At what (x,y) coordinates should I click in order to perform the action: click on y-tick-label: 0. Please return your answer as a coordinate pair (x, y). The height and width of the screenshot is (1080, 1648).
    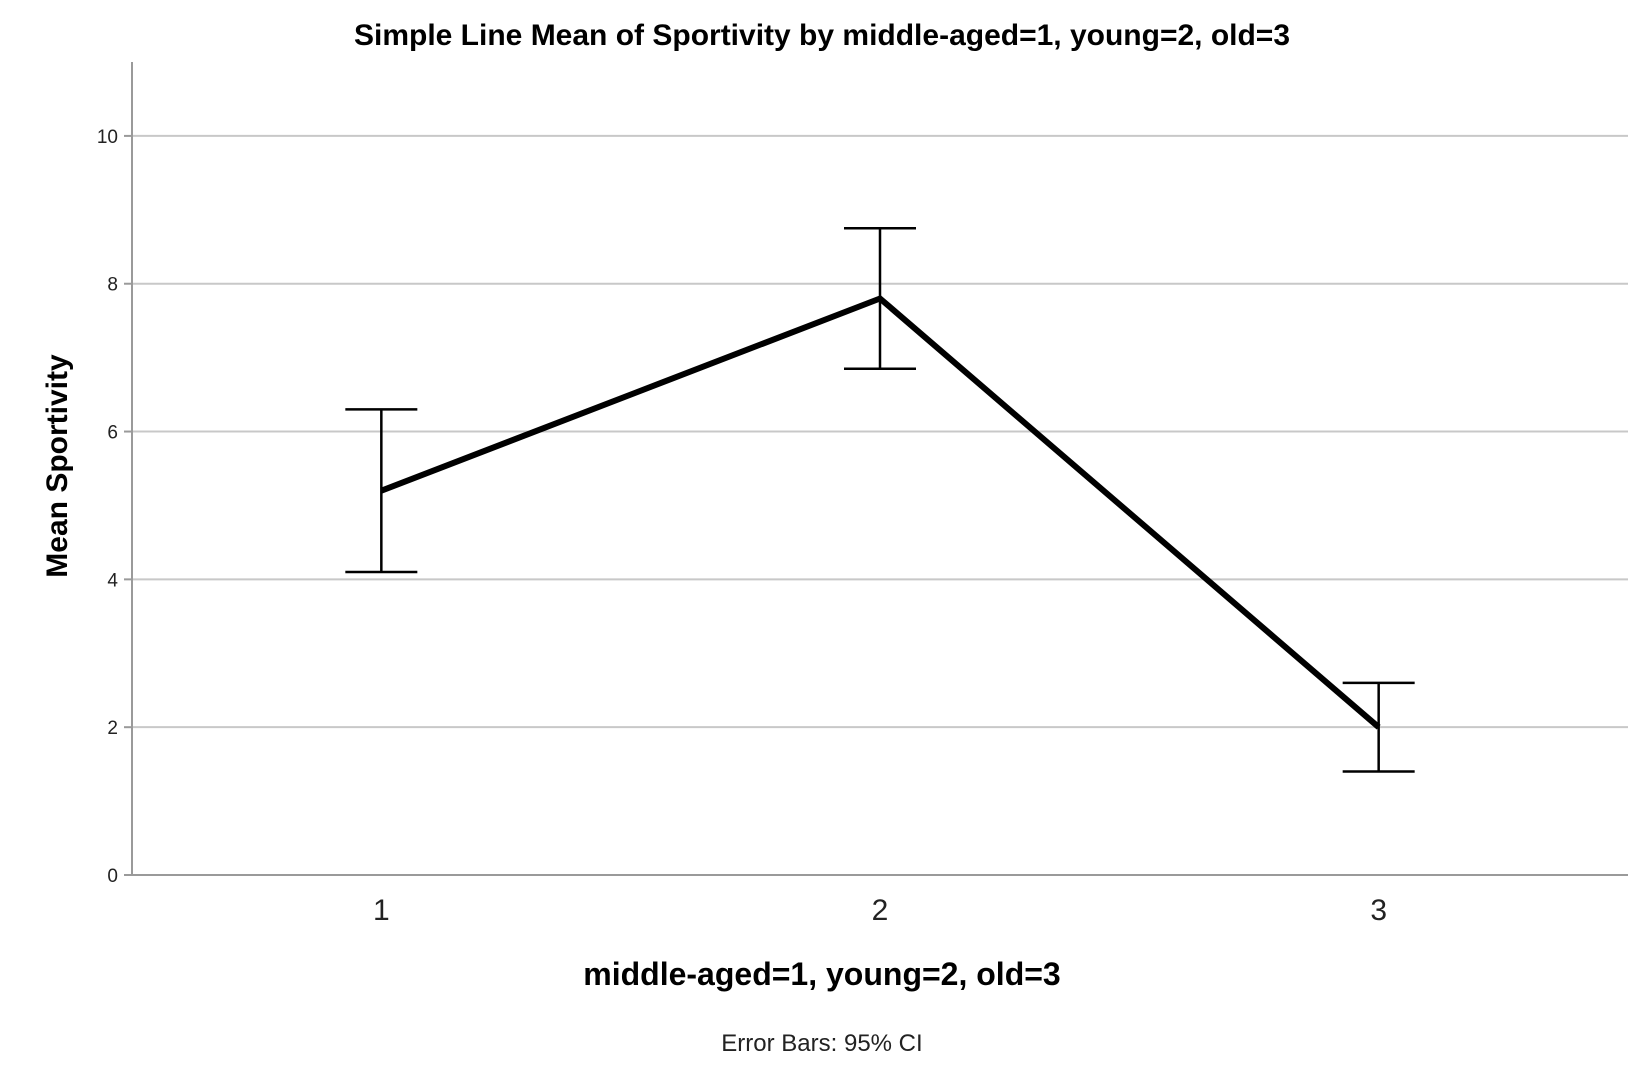
    Looking at the image, I should click on (112, 876).